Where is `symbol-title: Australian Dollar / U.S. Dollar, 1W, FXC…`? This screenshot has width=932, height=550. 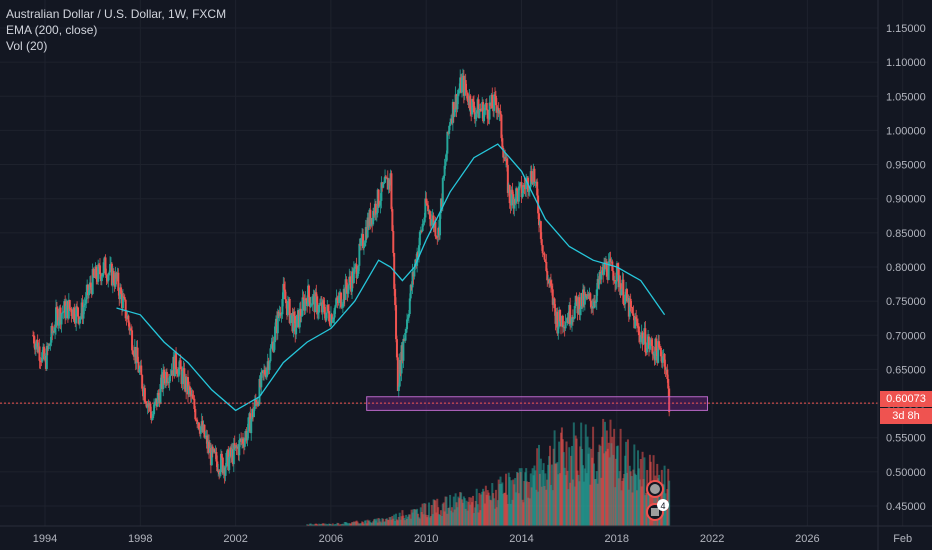 symbol-title: Australian Dollar / U.S. Dollar, 1W, FXC… is located at coordinates (116, 14).